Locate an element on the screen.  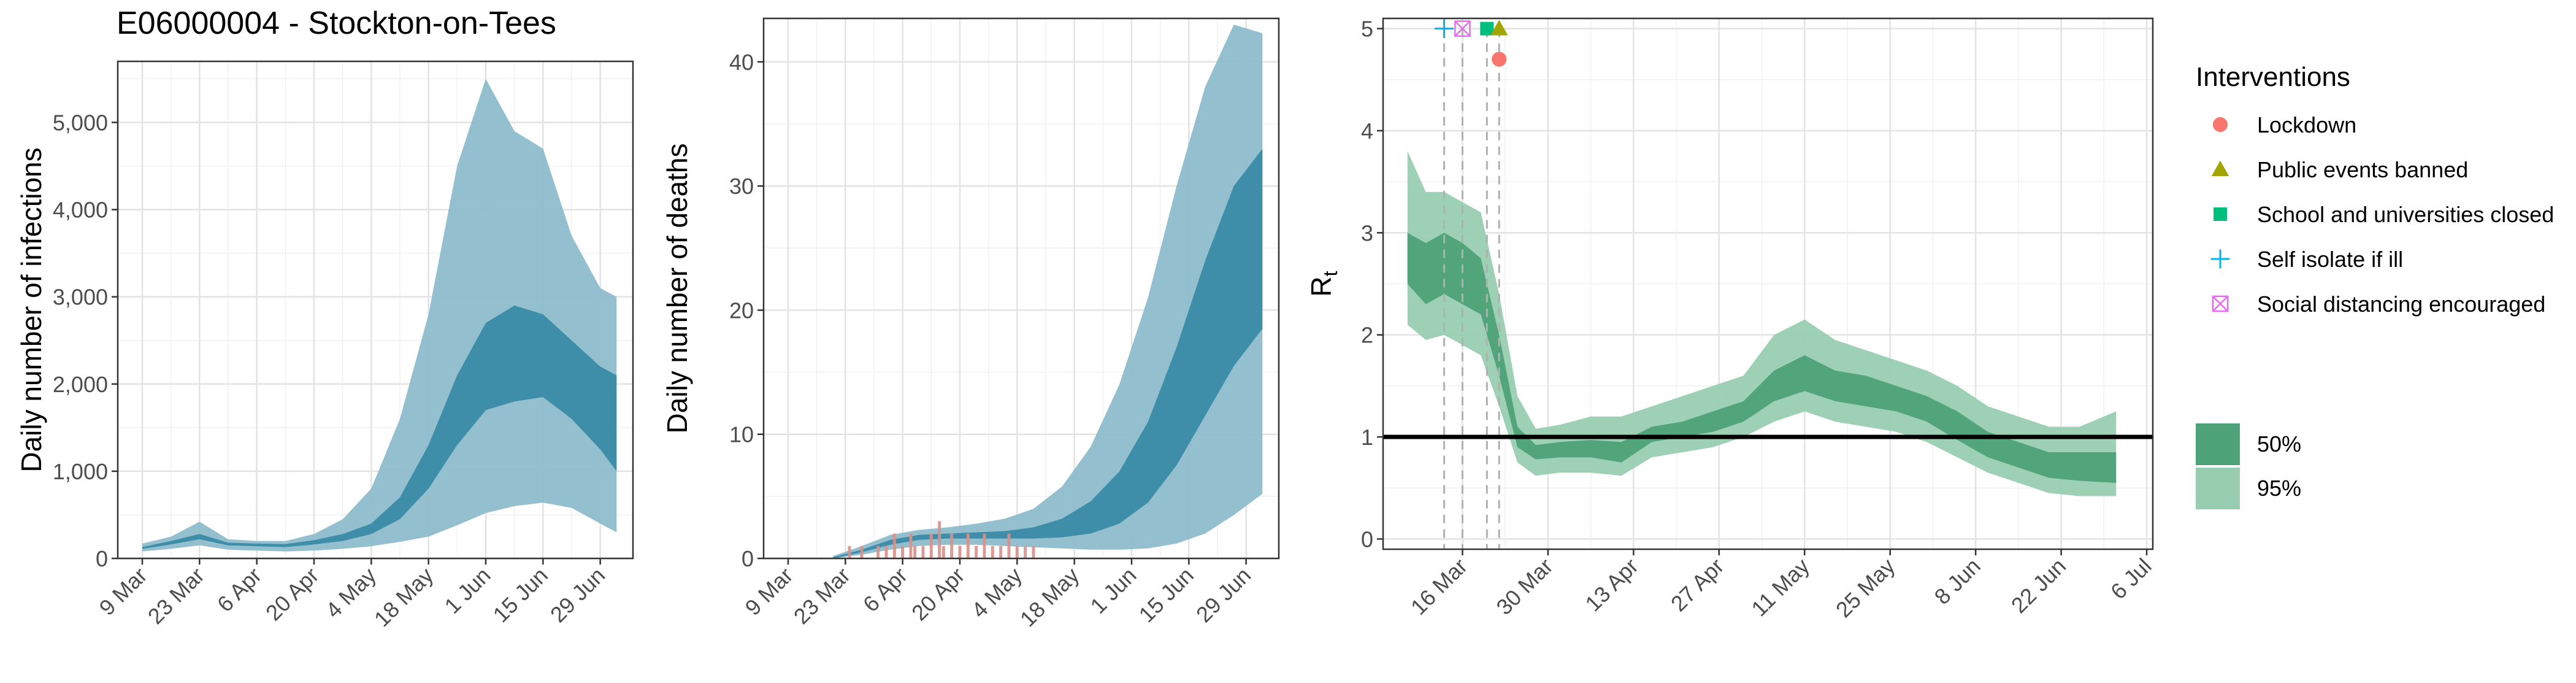
x-tick-label: 29 Jun is located at coordinates (577, 595).